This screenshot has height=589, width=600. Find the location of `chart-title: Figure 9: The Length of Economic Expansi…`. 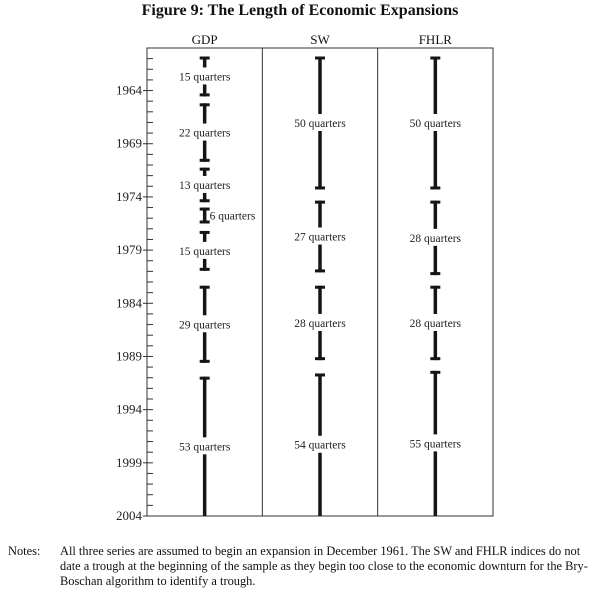

chart-title: Figure 9: The Length of Economic Expansi… is located at coordinates (300, 10).